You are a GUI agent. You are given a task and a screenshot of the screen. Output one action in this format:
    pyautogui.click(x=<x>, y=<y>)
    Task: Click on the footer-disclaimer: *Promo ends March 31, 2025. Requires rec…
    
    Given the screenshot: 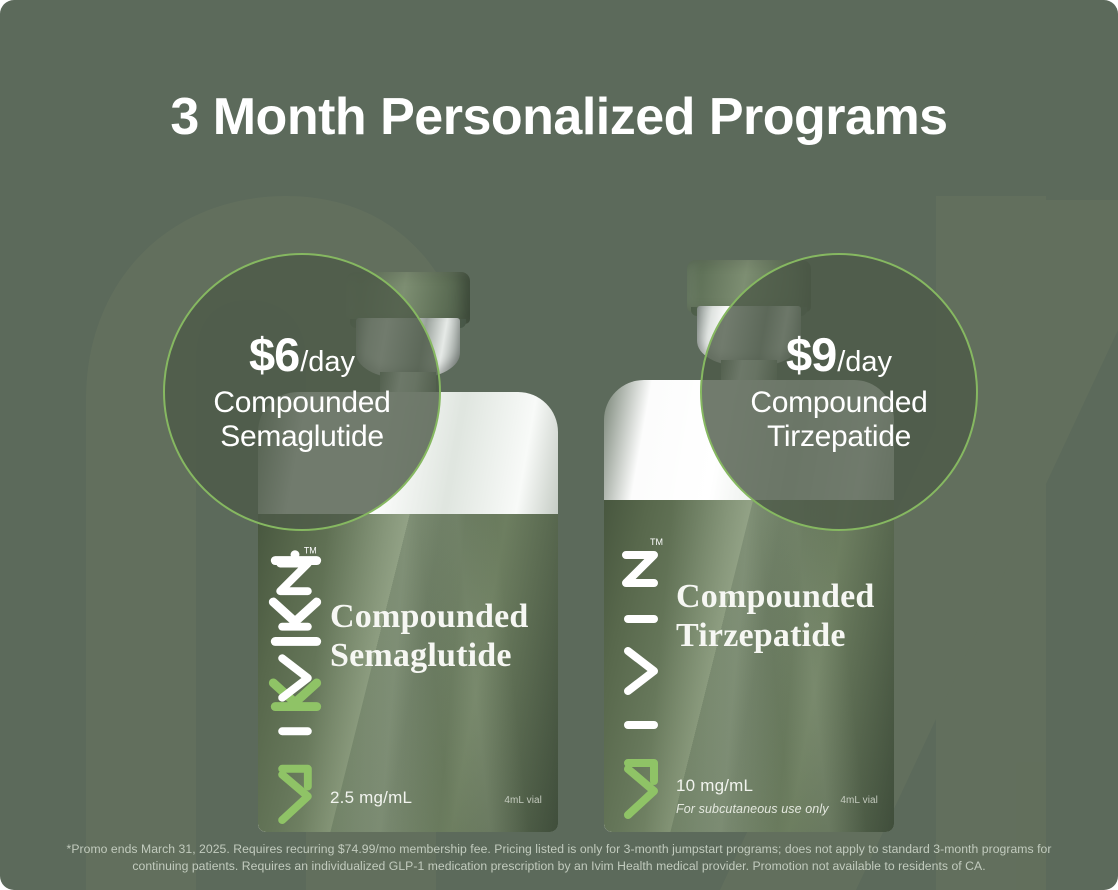 What is the action you would take?
    pyautogui.click(x=559, y=857)
    